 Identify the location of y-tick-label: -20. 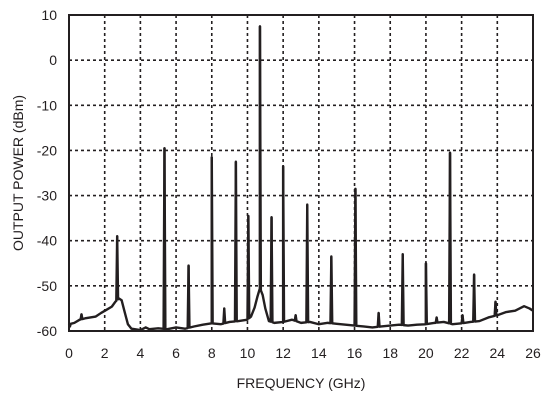
(47, 150).